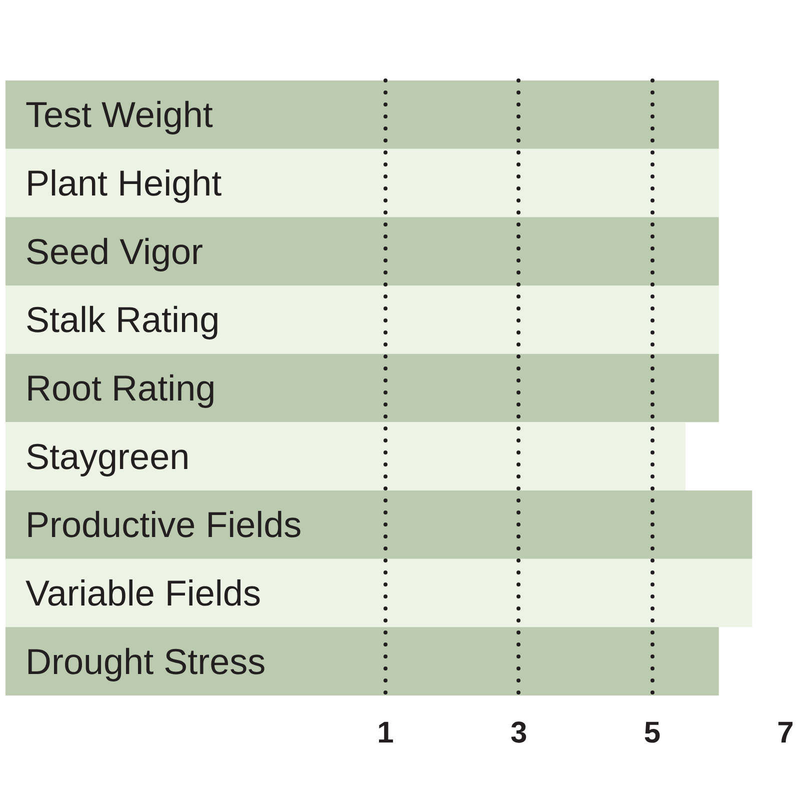 The image size is (800, 800). Describe the element at coordinates (652, 733) in the screenshot. I see `x-tick-label: 5` at that location.